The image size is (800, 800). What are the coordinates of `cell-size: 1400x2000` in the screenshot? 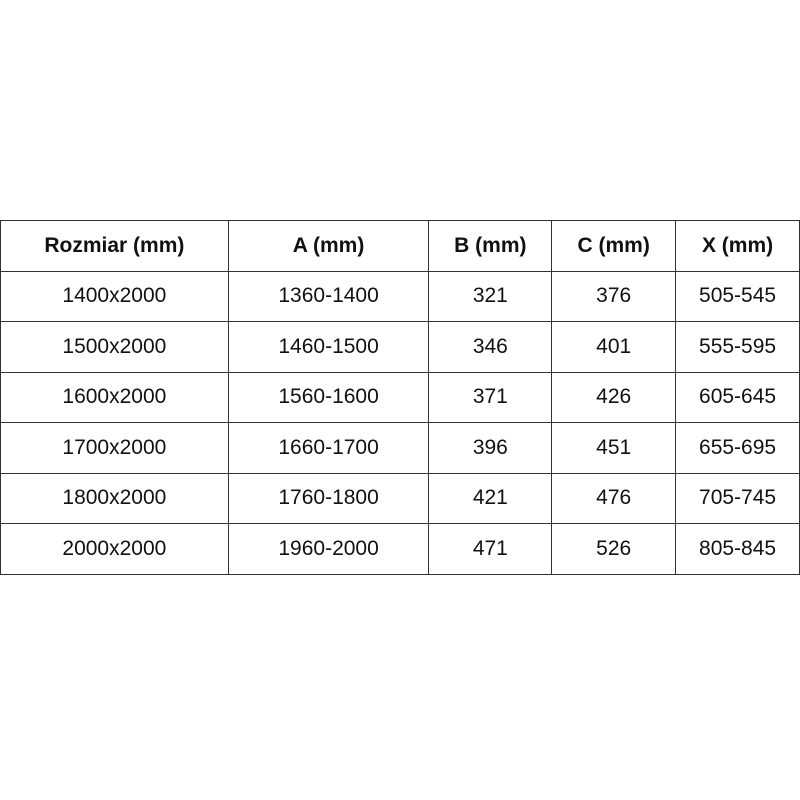 It's located at (114, 296).